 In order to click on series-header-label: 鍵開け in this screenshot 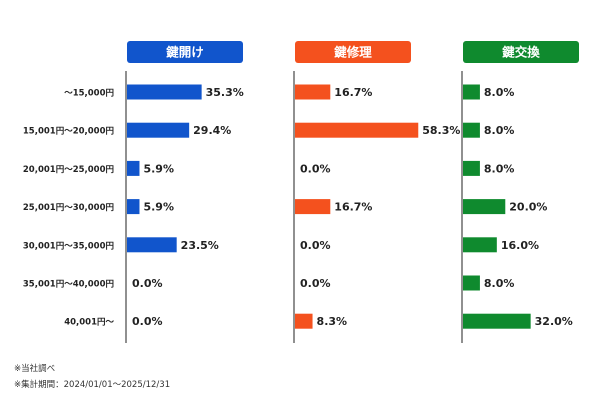, I will do `click(185, 52)`.